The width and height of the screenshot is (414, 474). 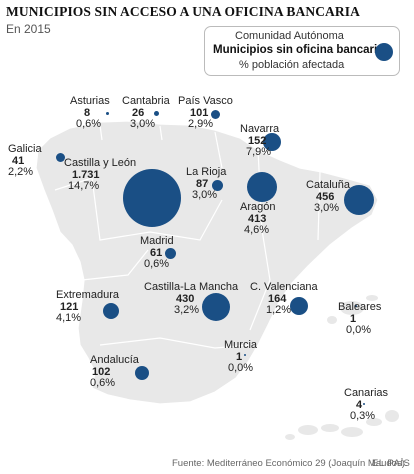 I want to click on region-value: 4, so click(x=359, y=404).